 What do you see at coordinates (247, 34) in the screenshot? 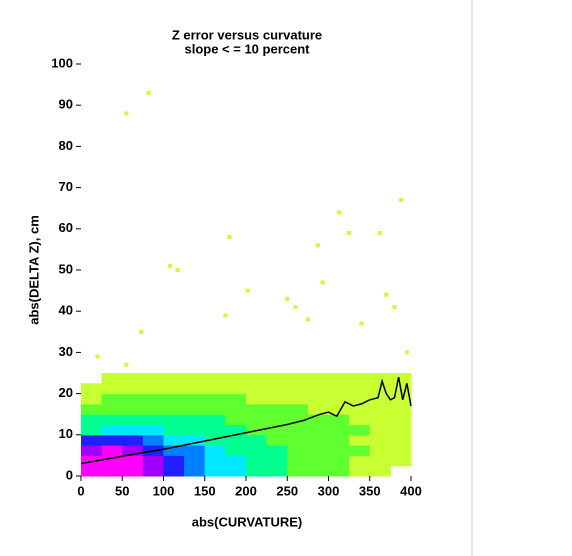
I see `chart-title: Z error versus curvature` at bounding box center [247, 34].